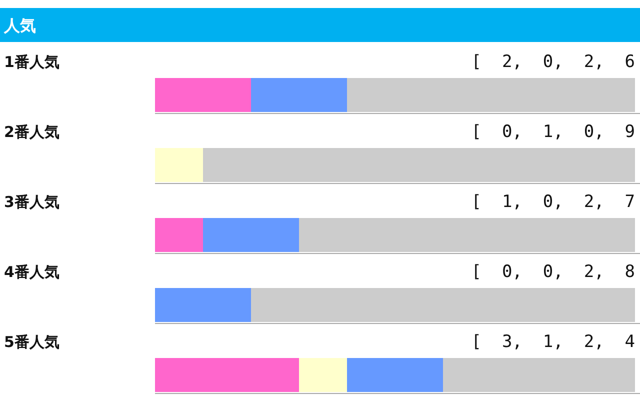 This screenshot has height=400, width=640. I want to click on y-tick-label: 1番人気, so click(32, 62).